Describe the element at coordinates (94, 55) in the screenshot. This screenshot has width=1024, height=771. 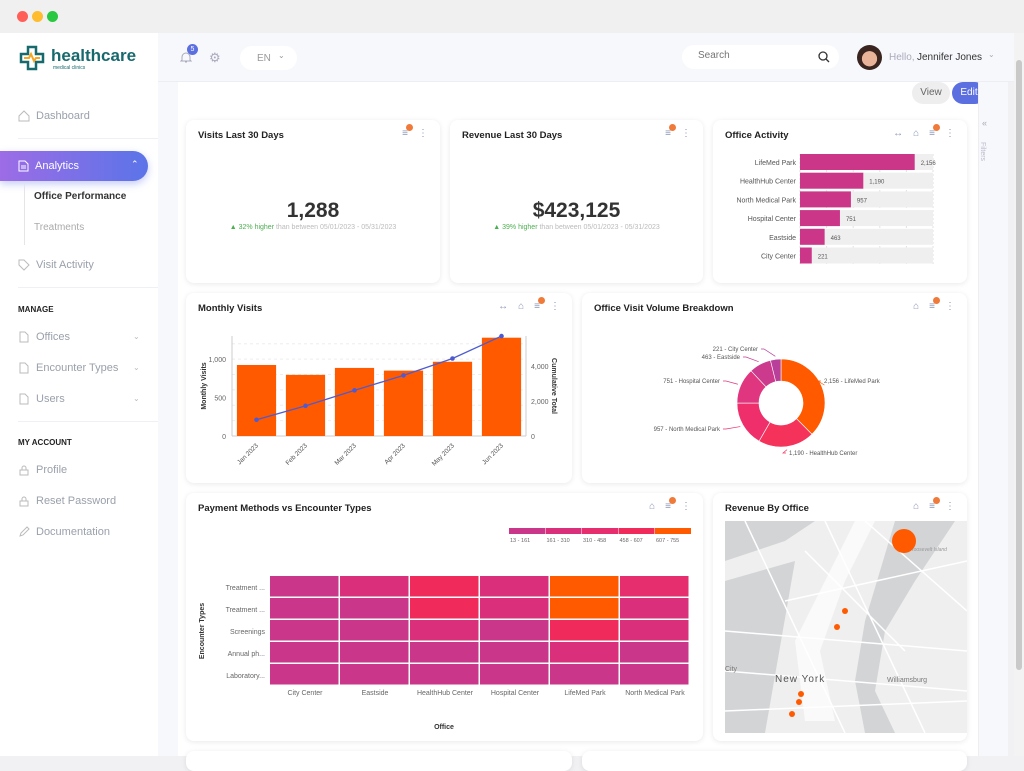
I see `brand-name: healthcare` at that location.